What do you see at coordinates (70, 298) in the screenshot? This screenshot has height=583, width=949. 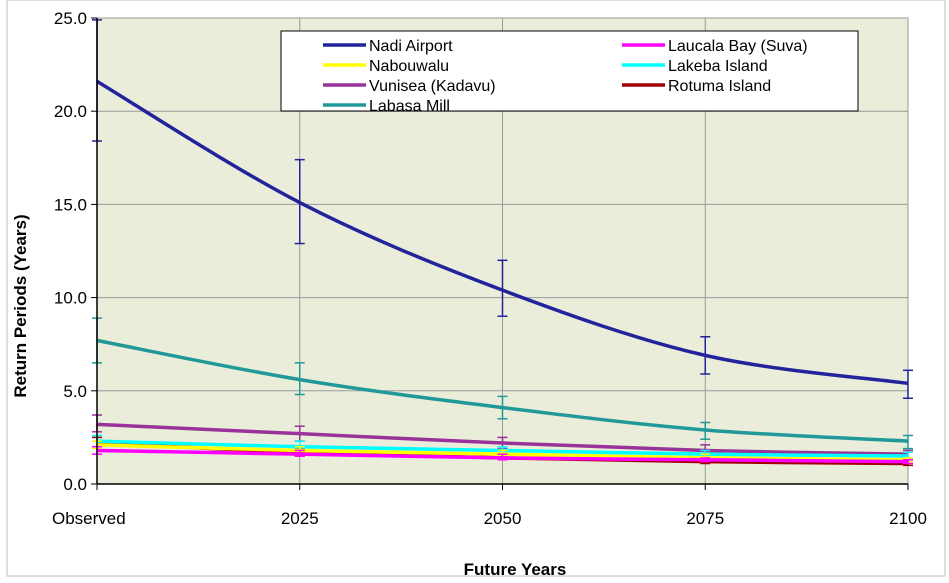 I see `y-tick-label: 10.0` at bounding box center [70, 298].